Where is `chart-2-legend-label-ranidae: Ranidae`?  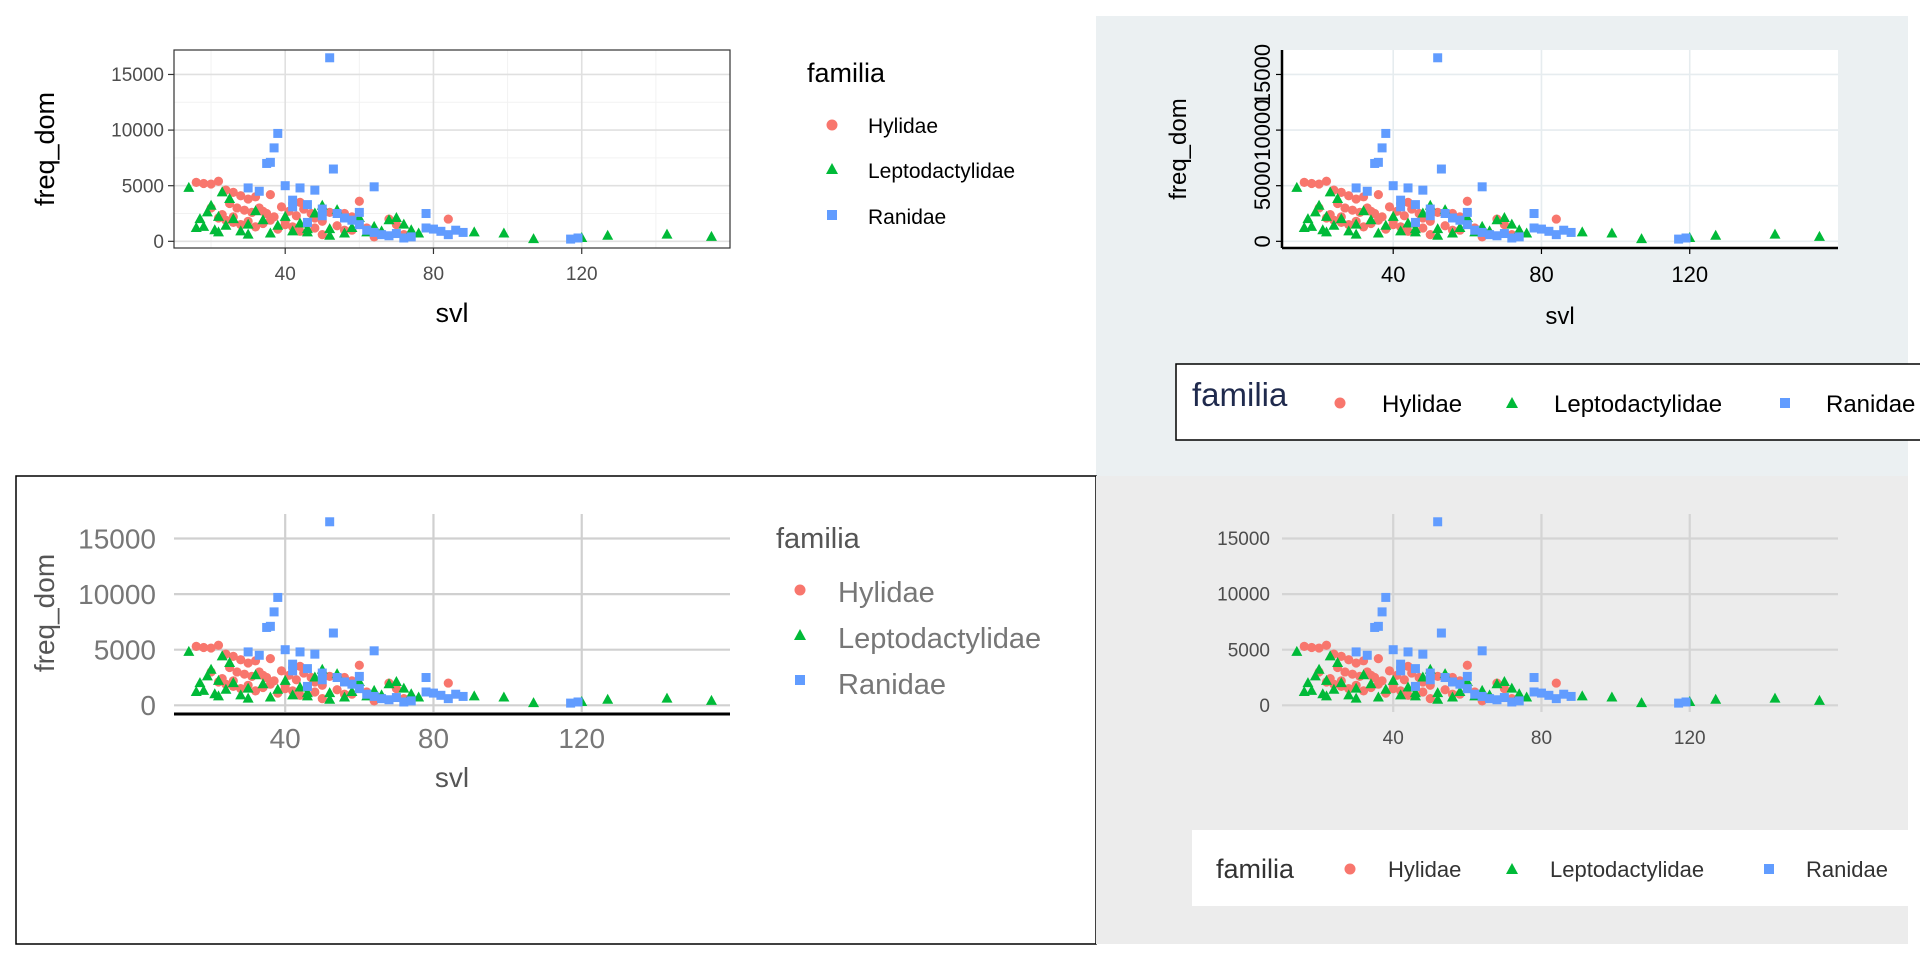
chart-2-legend-label-ranidae: Ranidae is located at coordinates (1870, 404).